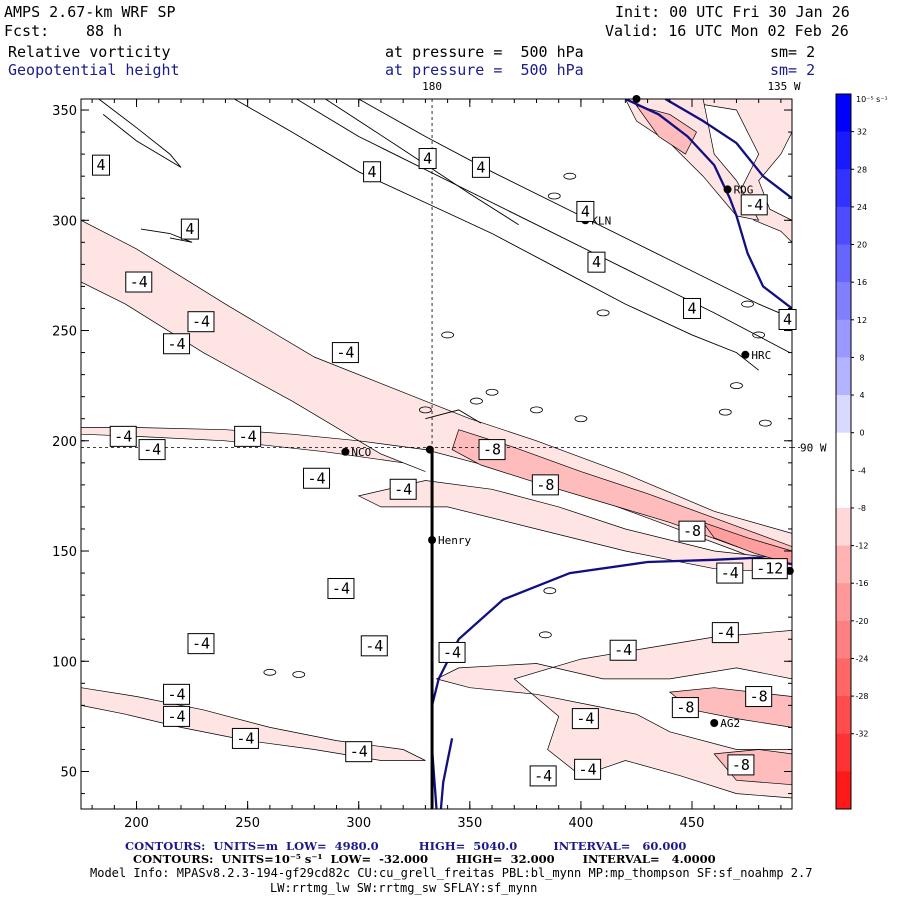 The height and width of the screenshot is (900, 900). What do you see at coordinates (862, 207) in the screenshot?
I see `colorbar-tick-label: 24` at bounding box center [862, 207].